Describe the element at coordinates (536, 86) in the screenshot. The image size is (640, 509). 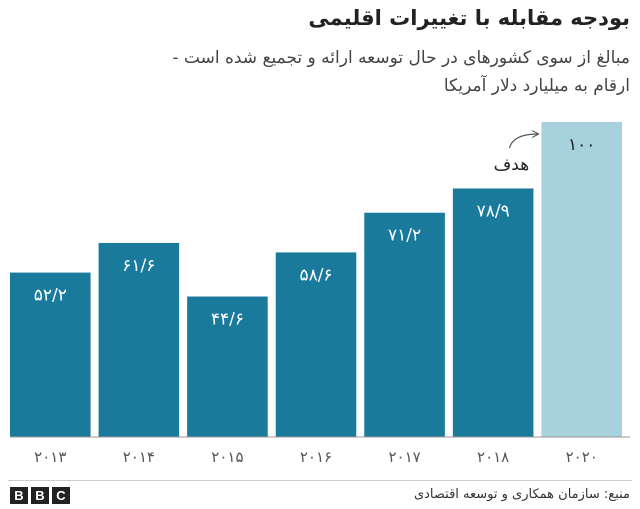
I see `chart-subtitle-line-2: ارقام به میلیارد دلار آمریکا` at that location.